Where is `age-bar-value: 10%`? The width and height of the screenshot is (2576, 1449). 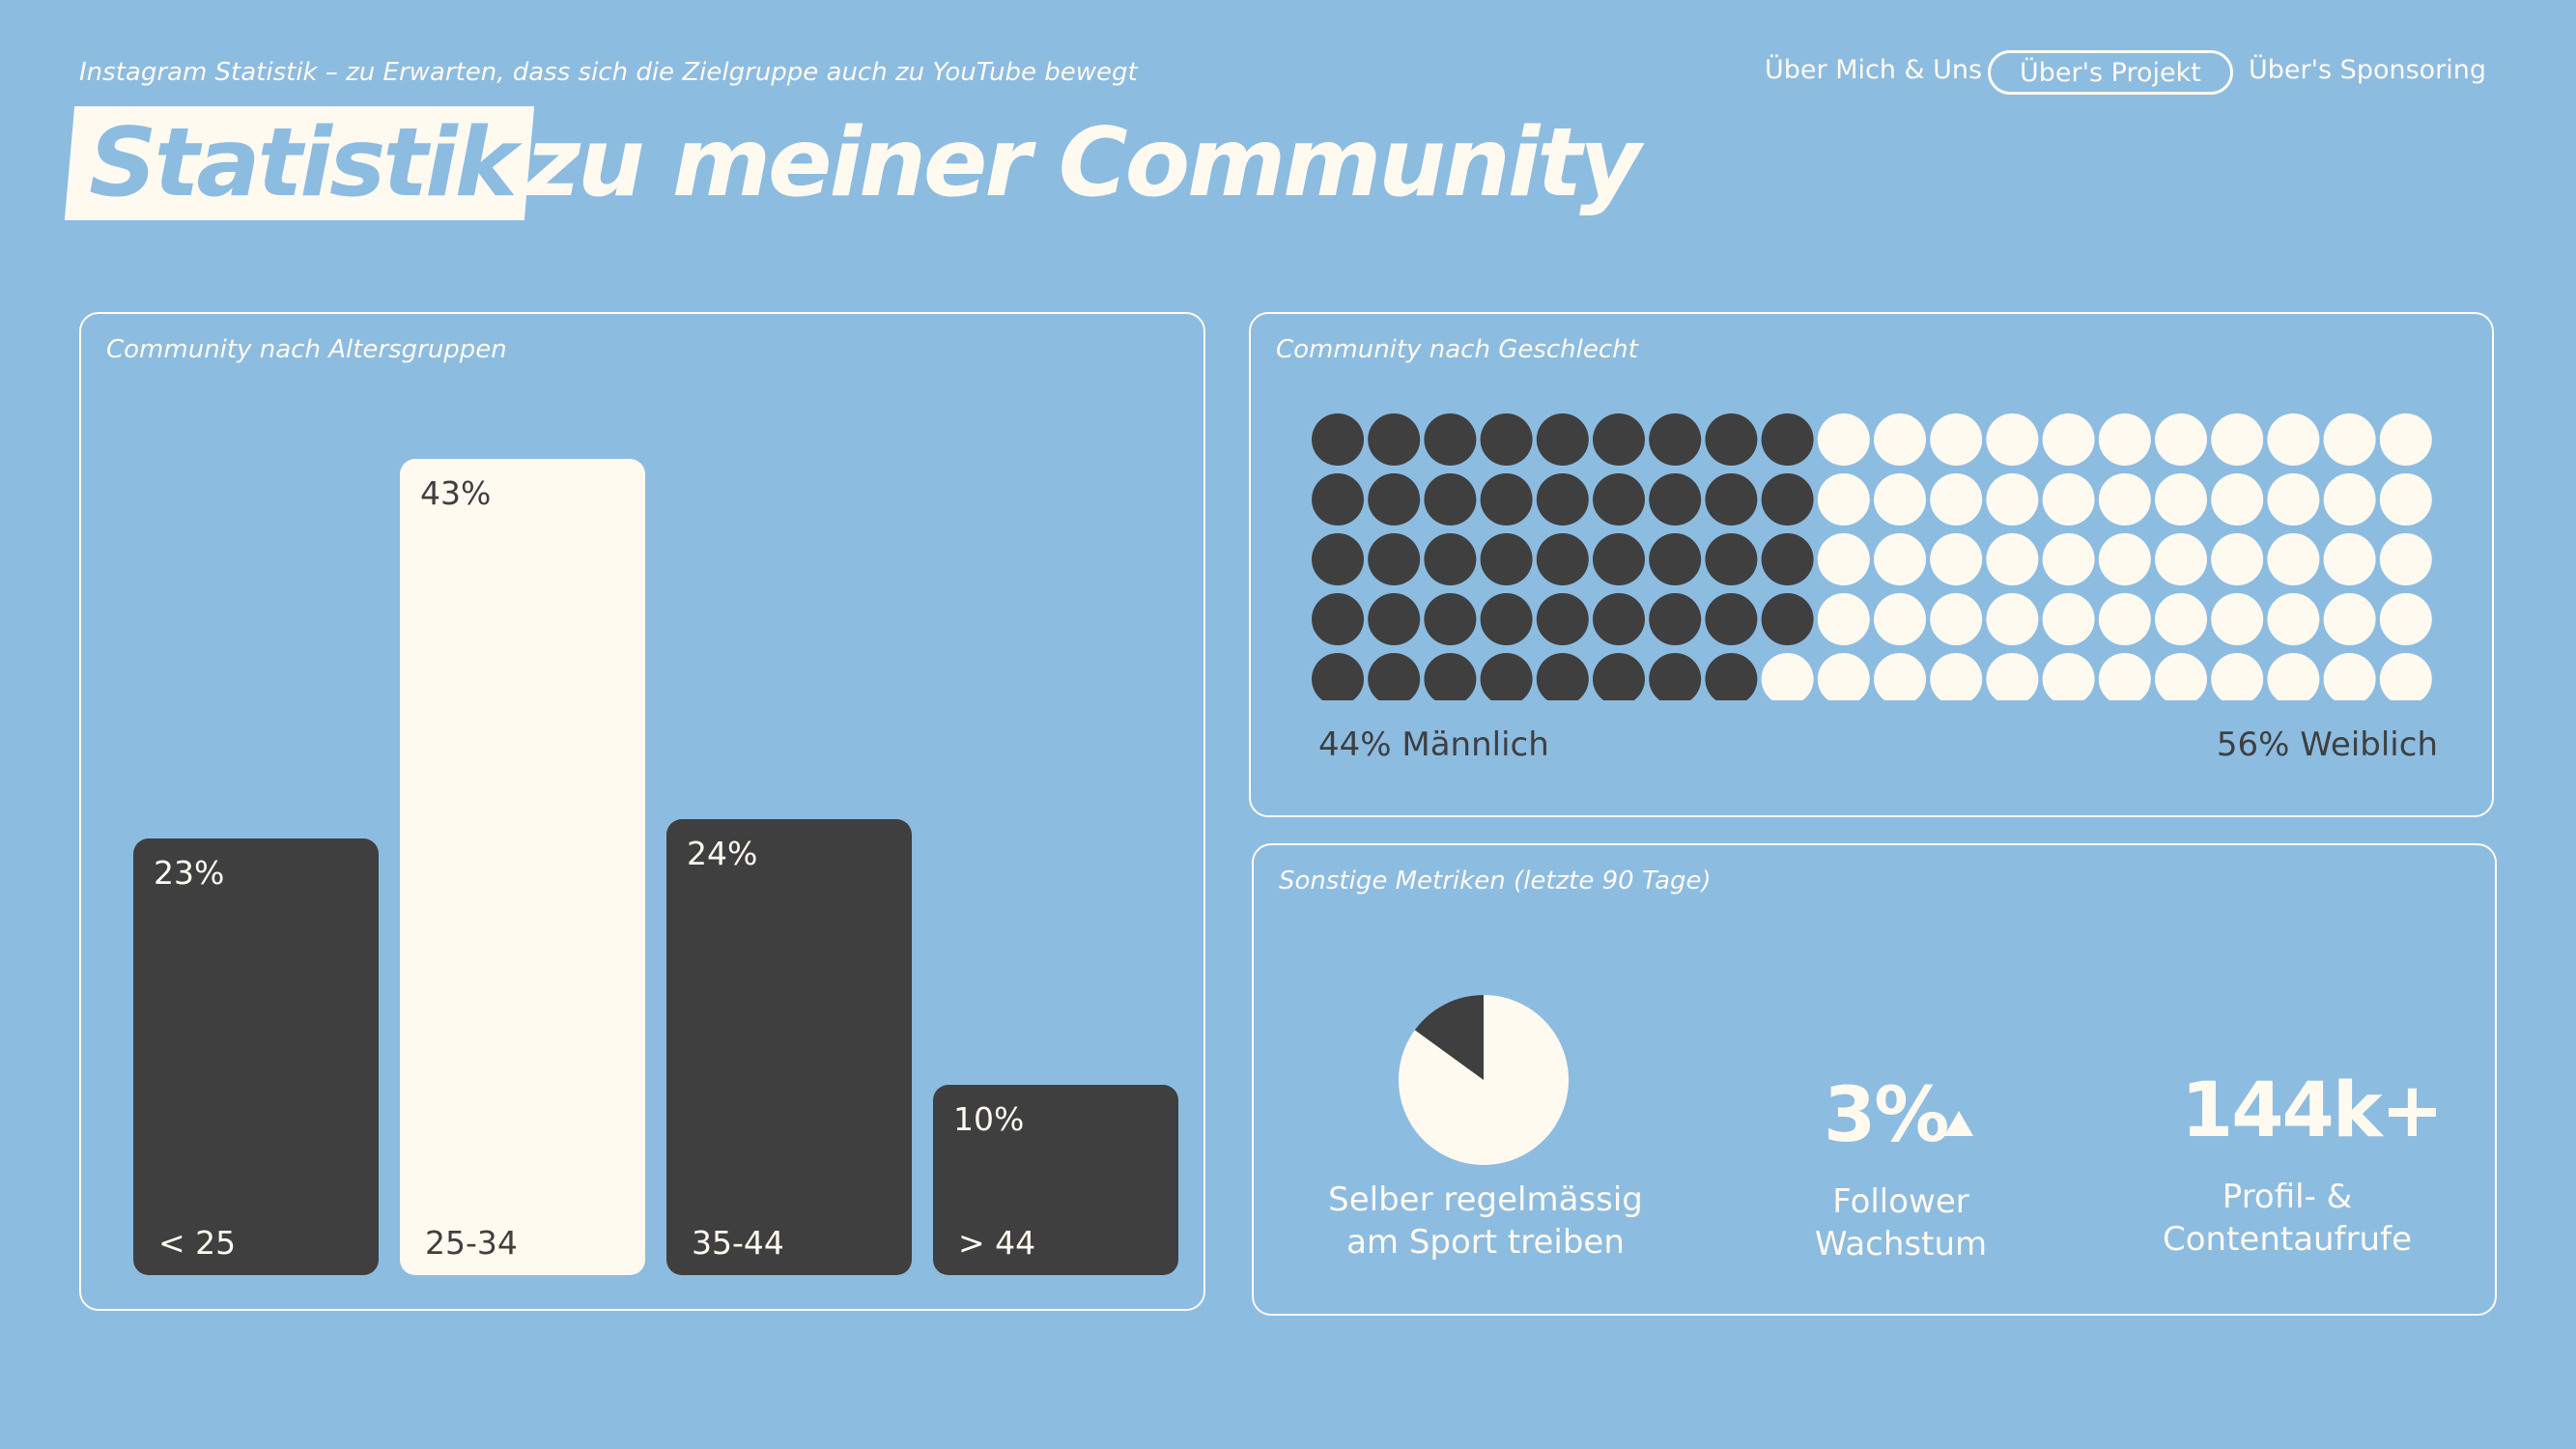 age-bar-value: 10% is located at coordinates (989, 1119).